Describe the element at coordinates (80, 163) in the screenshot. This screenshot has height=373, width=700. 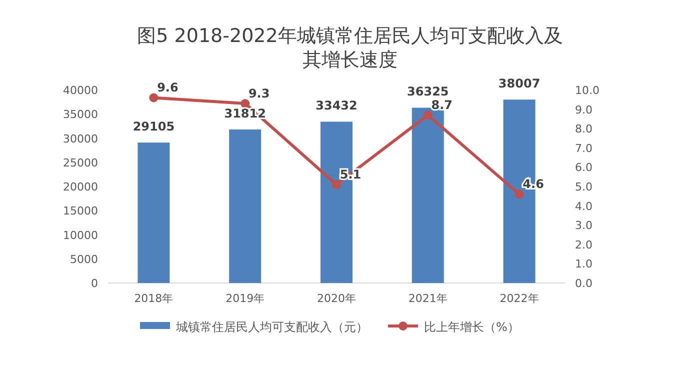
I see `y-tick-label: 25000` at that location.